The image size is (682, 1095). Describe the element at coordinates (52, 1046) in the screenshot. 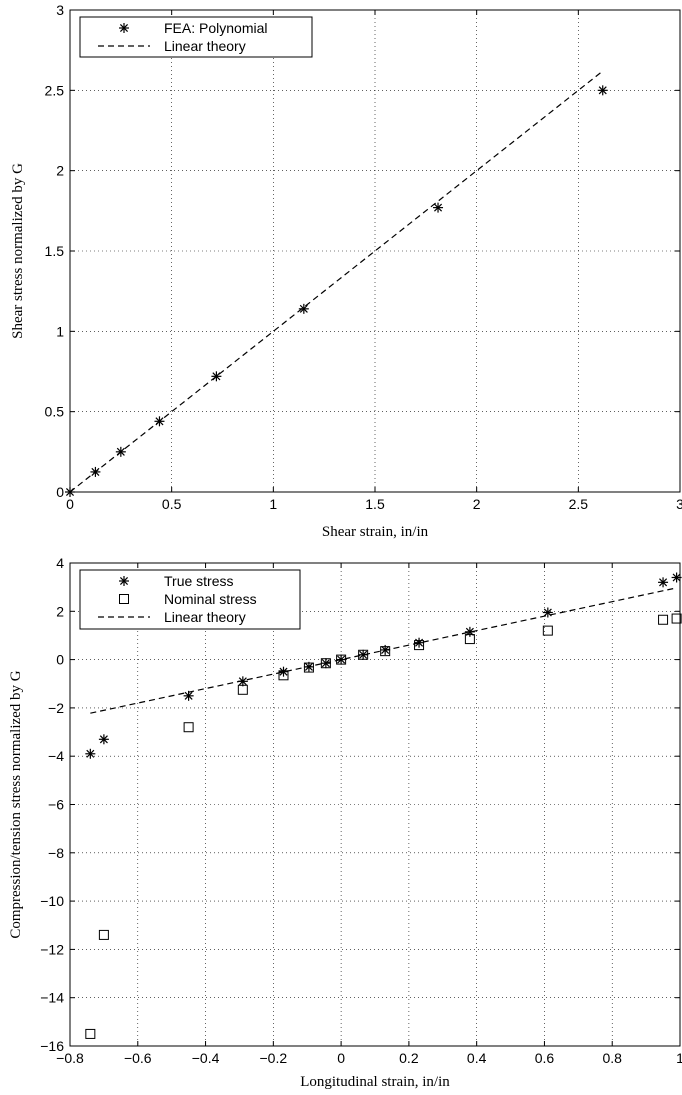

I see `y-tick-label: −16` at that location.